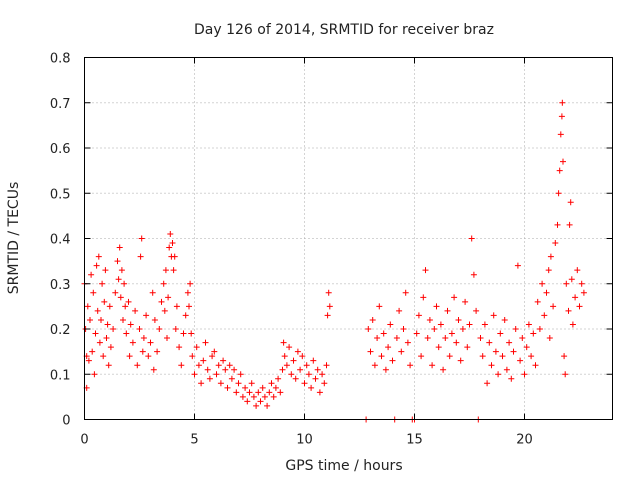  What do you see at coordinates (60, 375) in the screenshot?
I see `y-tick-label: 0.1` at bounding box center [60, 375].